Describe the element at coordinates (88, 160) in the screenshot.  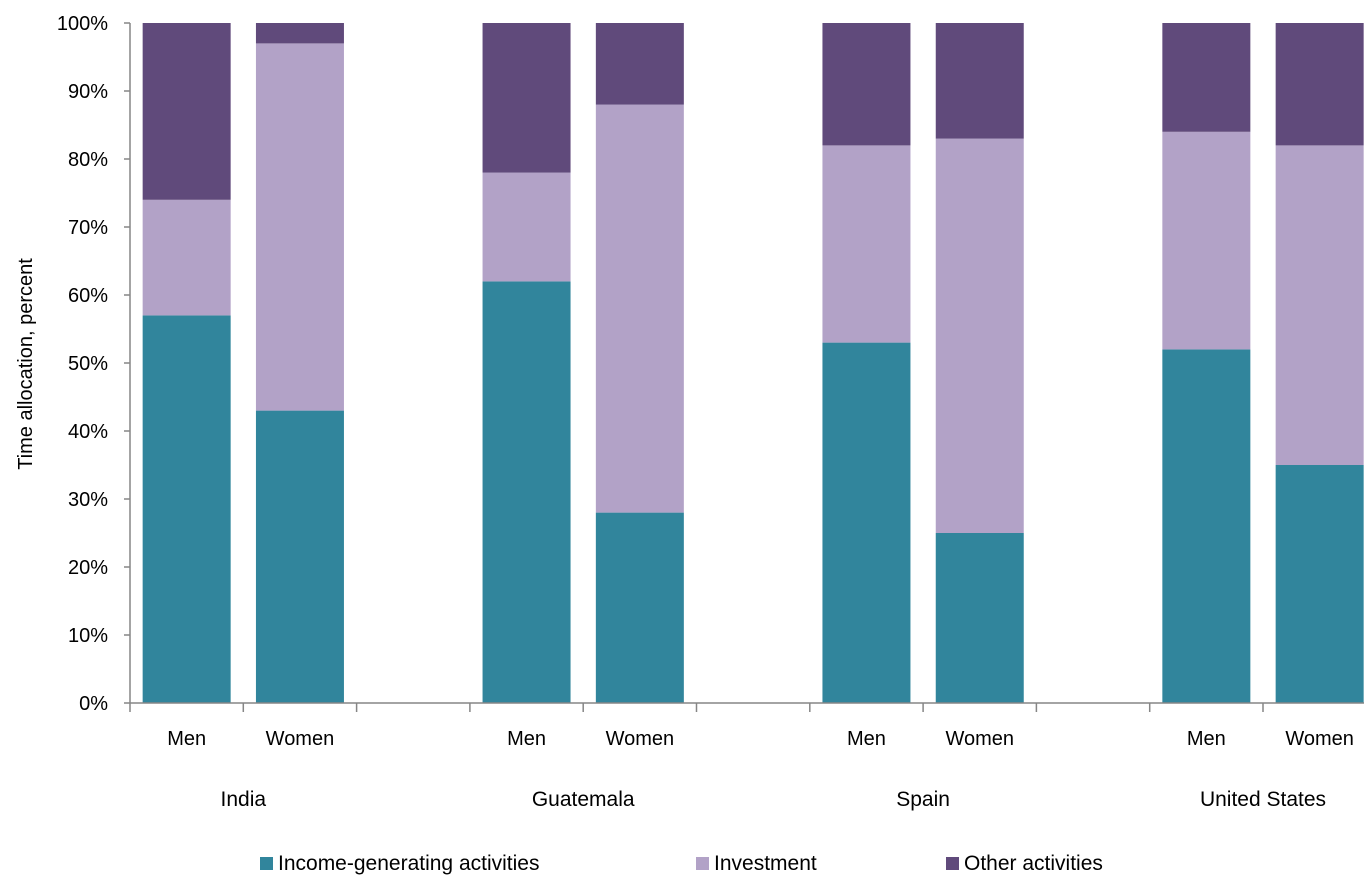
I see `y-tick-label: 80%` at that location.